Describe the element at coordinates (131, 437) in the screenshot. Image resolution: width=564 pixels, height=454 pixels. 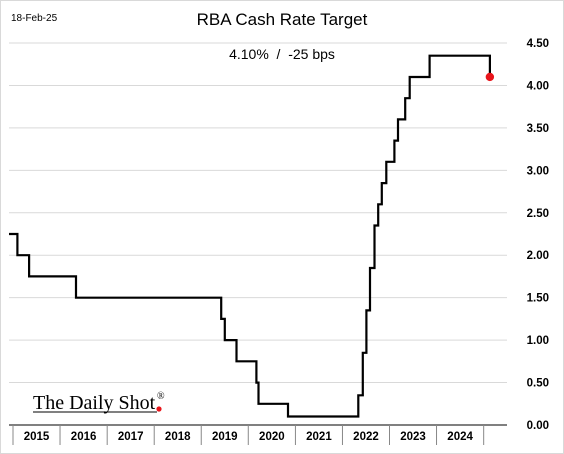
I see `x-tick-label: 2017` at that location.